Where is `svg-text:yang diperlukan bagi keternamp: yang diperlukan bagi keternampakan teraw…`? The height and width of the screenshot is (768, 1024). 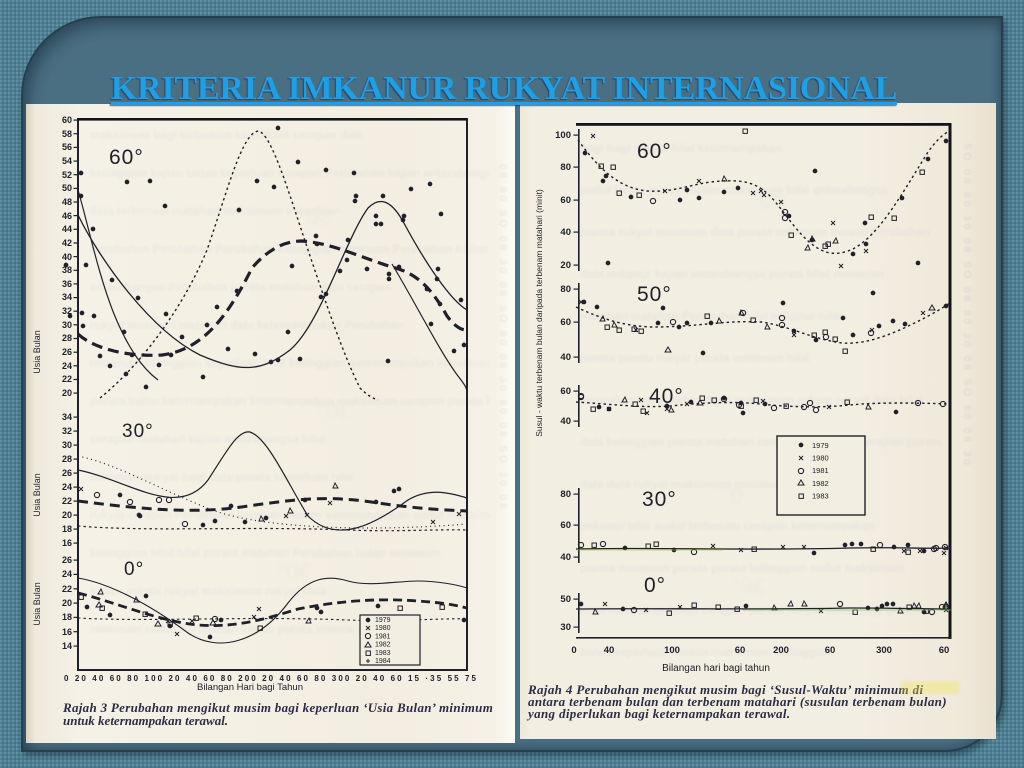
svg-text:yang diperlukan bagi keternamp: yang diperlukan bagi keternampakan teraw… is located at coordinates (658, 713).